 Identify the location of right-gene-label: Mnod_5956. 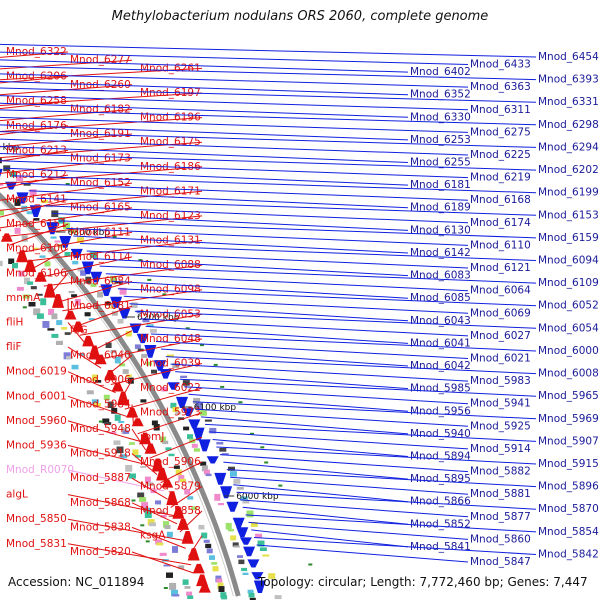
(440, 411).